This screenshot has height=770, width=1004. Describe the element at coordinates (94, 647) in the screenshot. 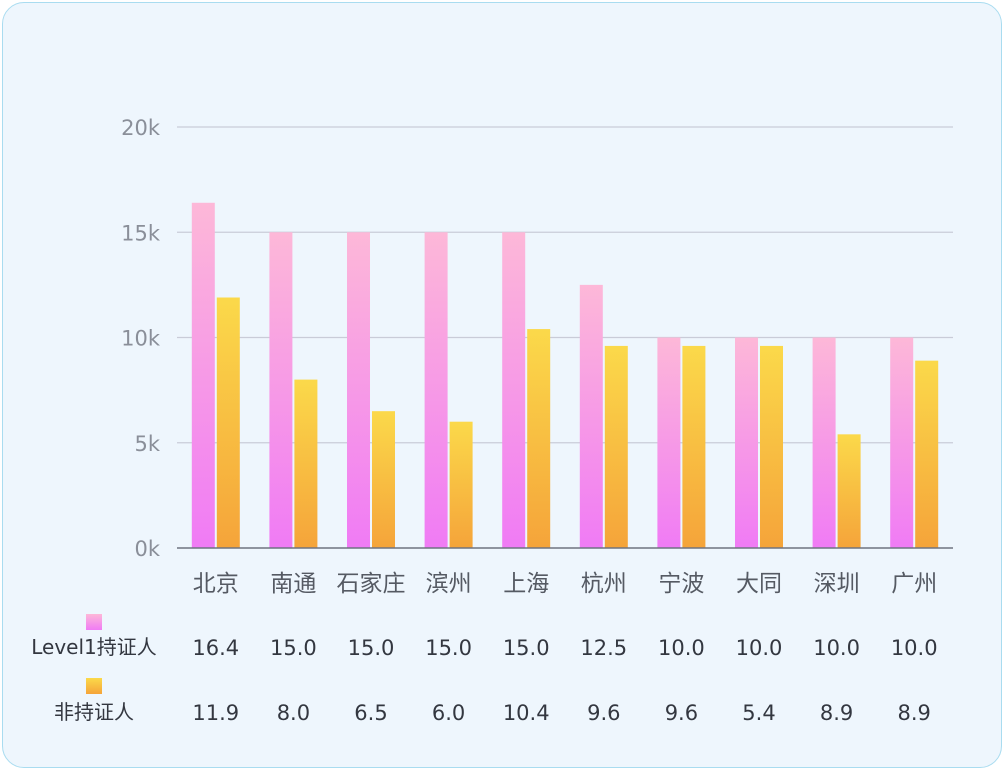

I see `legend-label: Level1持证人` at that location.